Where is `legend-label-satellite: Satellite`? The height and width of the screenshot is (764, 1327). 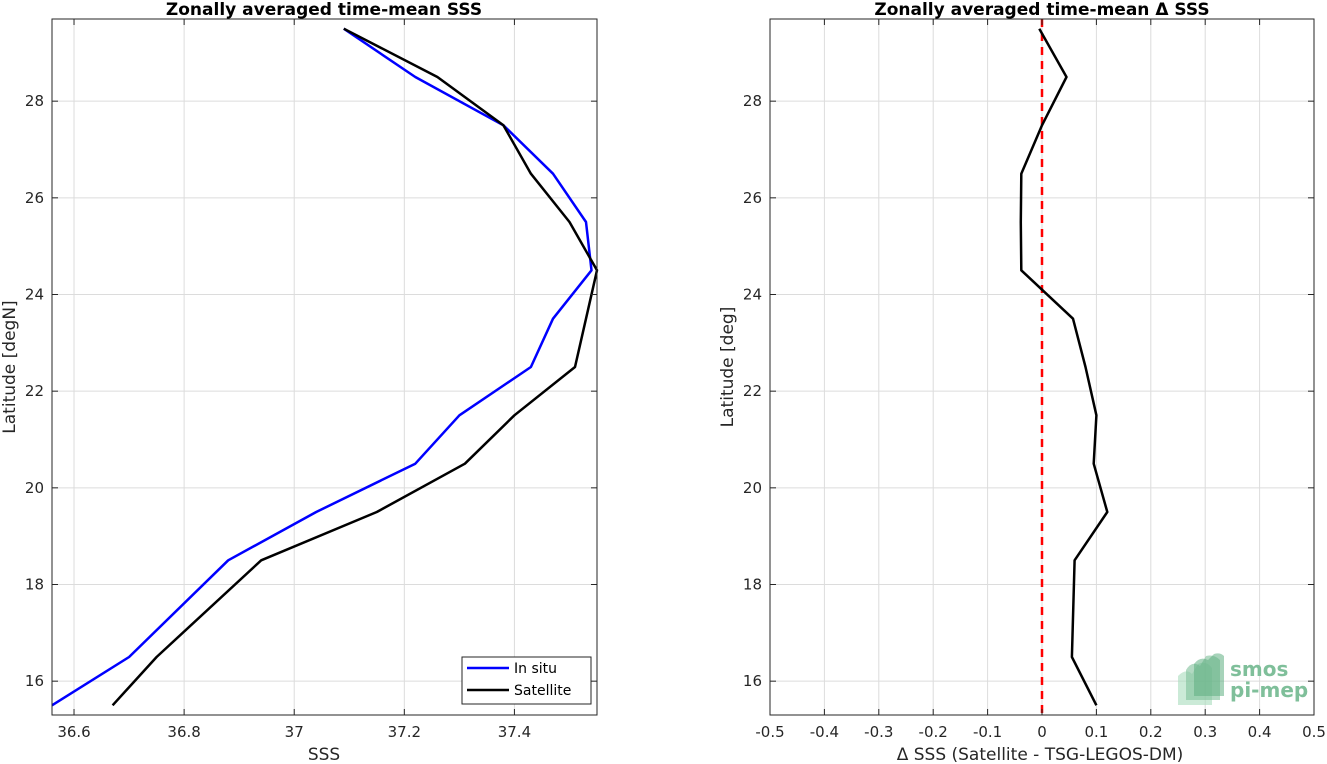 legend-label-satellite: Satellite is located at coordinates (542, 691).